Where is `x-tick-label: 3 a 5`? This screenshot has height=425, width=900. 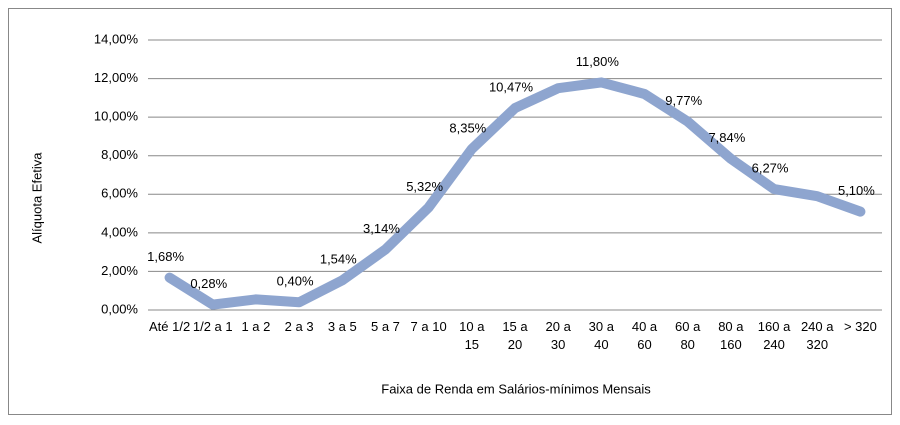 x-tick-label: 3 a 5 is located at coordinates (342, 326).